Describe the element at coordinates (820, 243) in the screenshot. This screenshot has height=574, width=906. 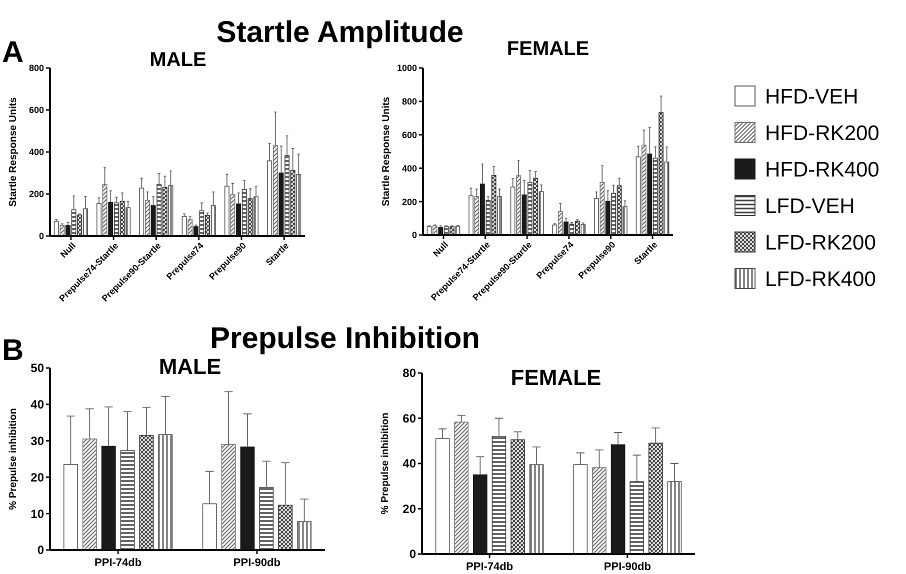
I see `legend-label: LFD-RK200` at that location.